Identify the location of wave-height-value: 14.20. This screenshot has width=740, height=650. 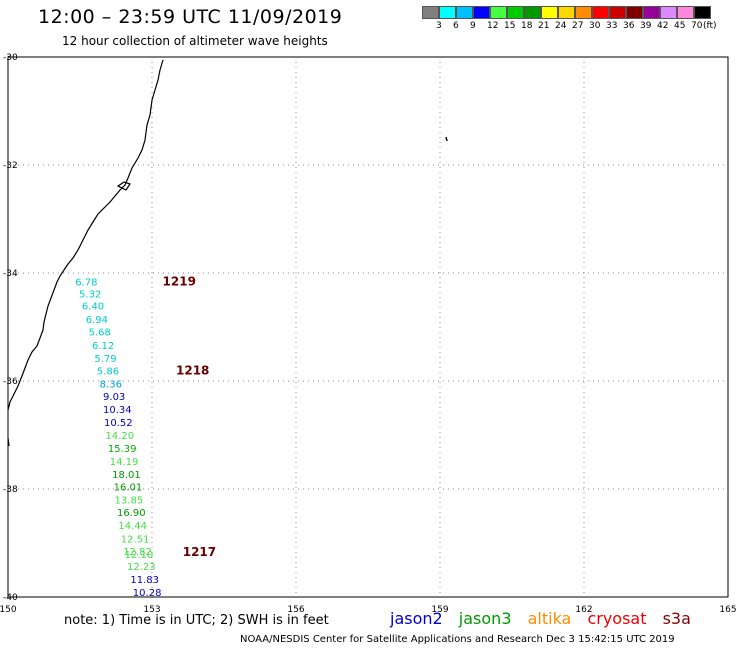
(119, 436).